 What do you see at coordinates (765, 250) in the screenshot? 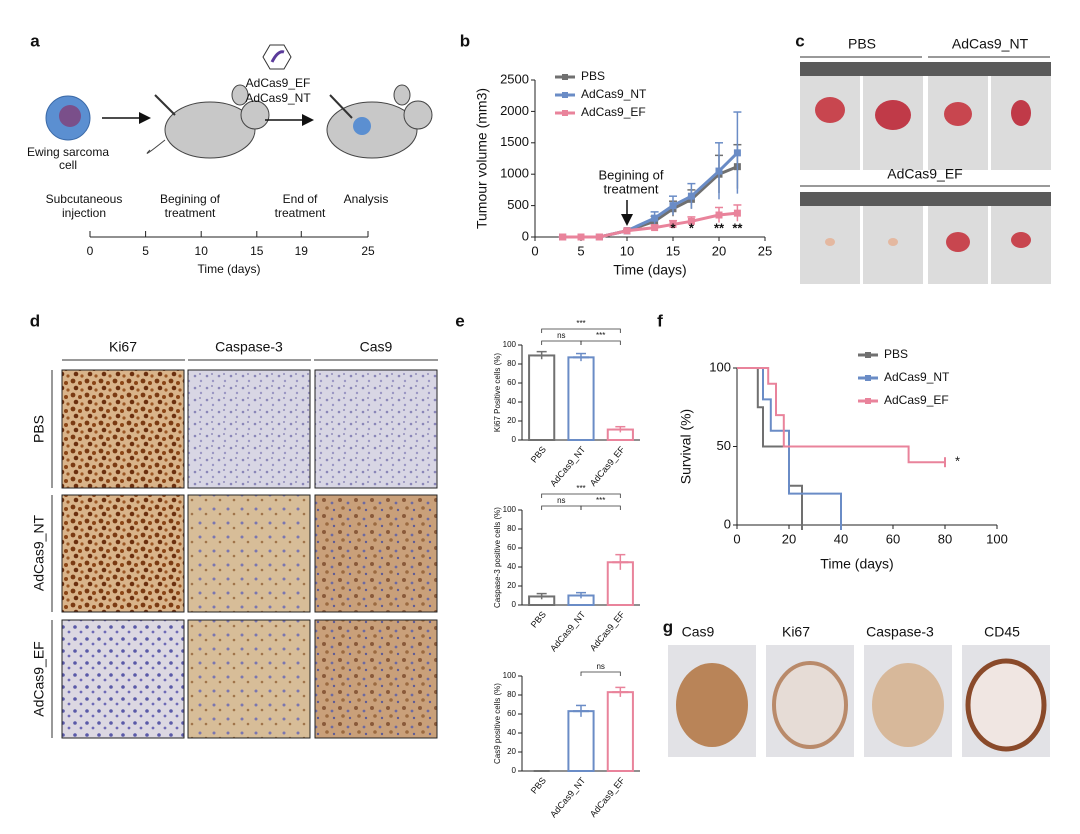
I see `x-tick-label: 25` at bounding box center [765, 250].